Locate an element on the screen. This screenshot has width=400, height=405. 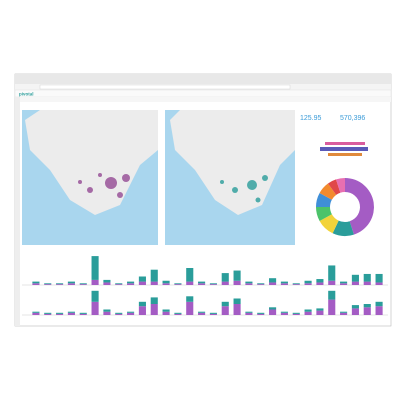
url-field is located at coordinates (165, 87).